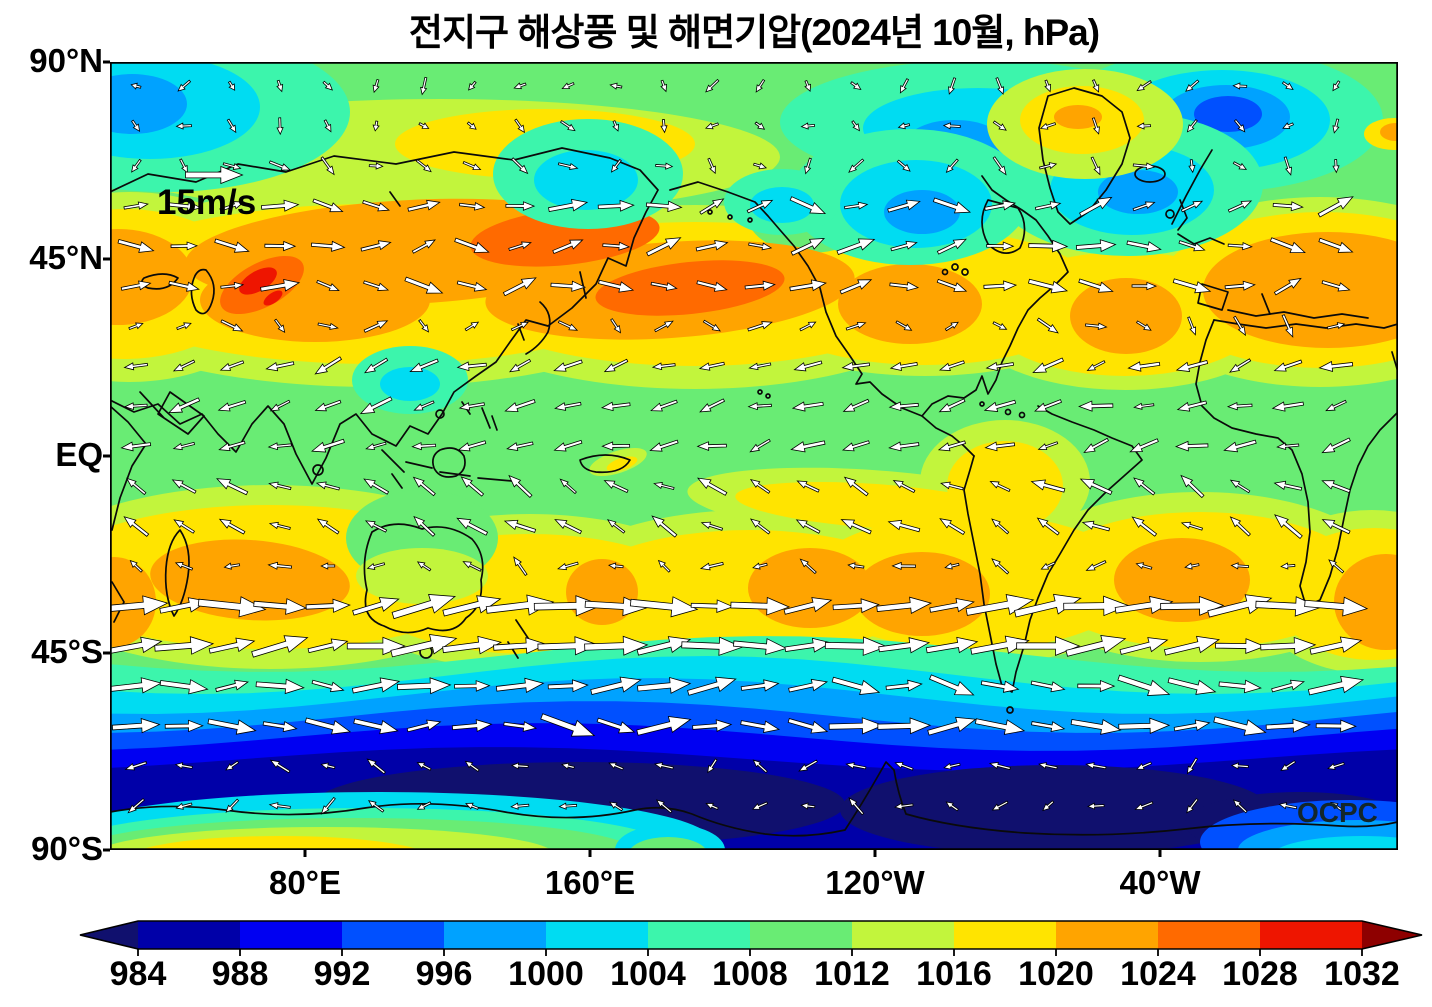  Describe the element at coordinates (207, 202) in the screenshot. I see `reference-vector-label: 15m/s` at that location.